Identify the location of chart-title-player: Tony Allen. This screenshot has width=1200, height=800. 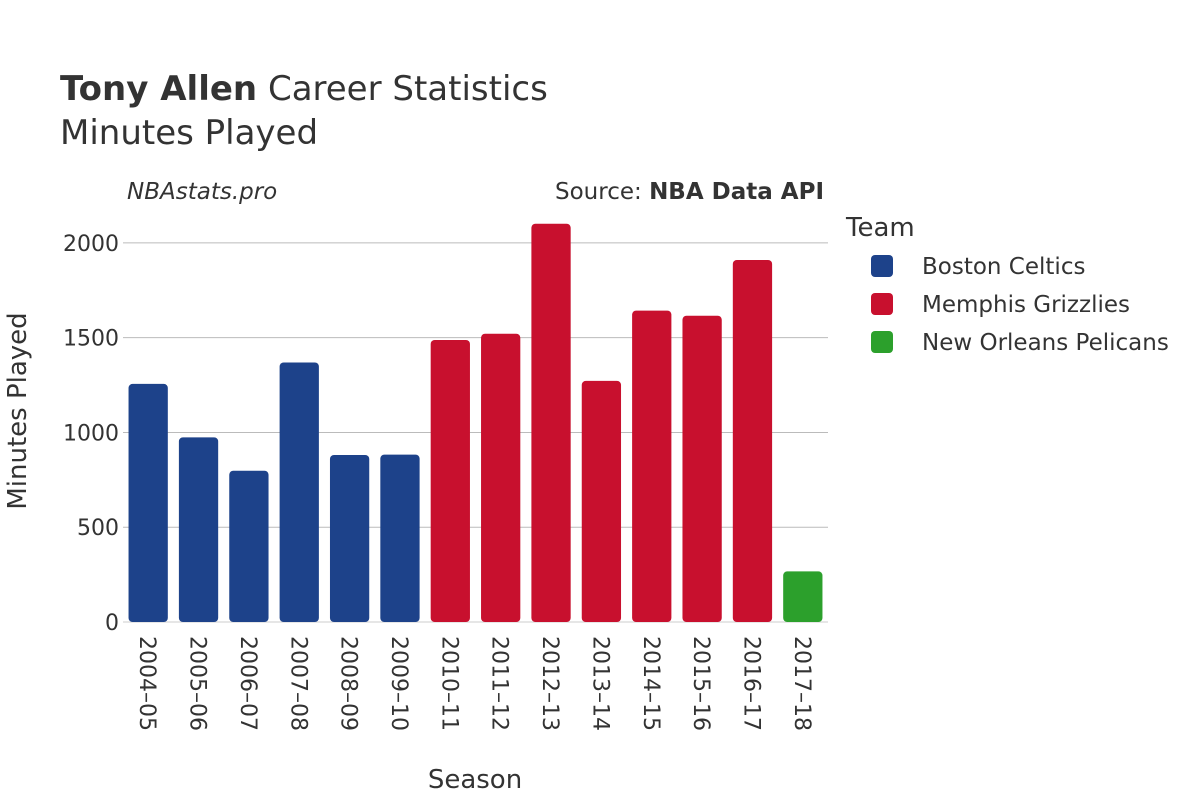
(158, 89).